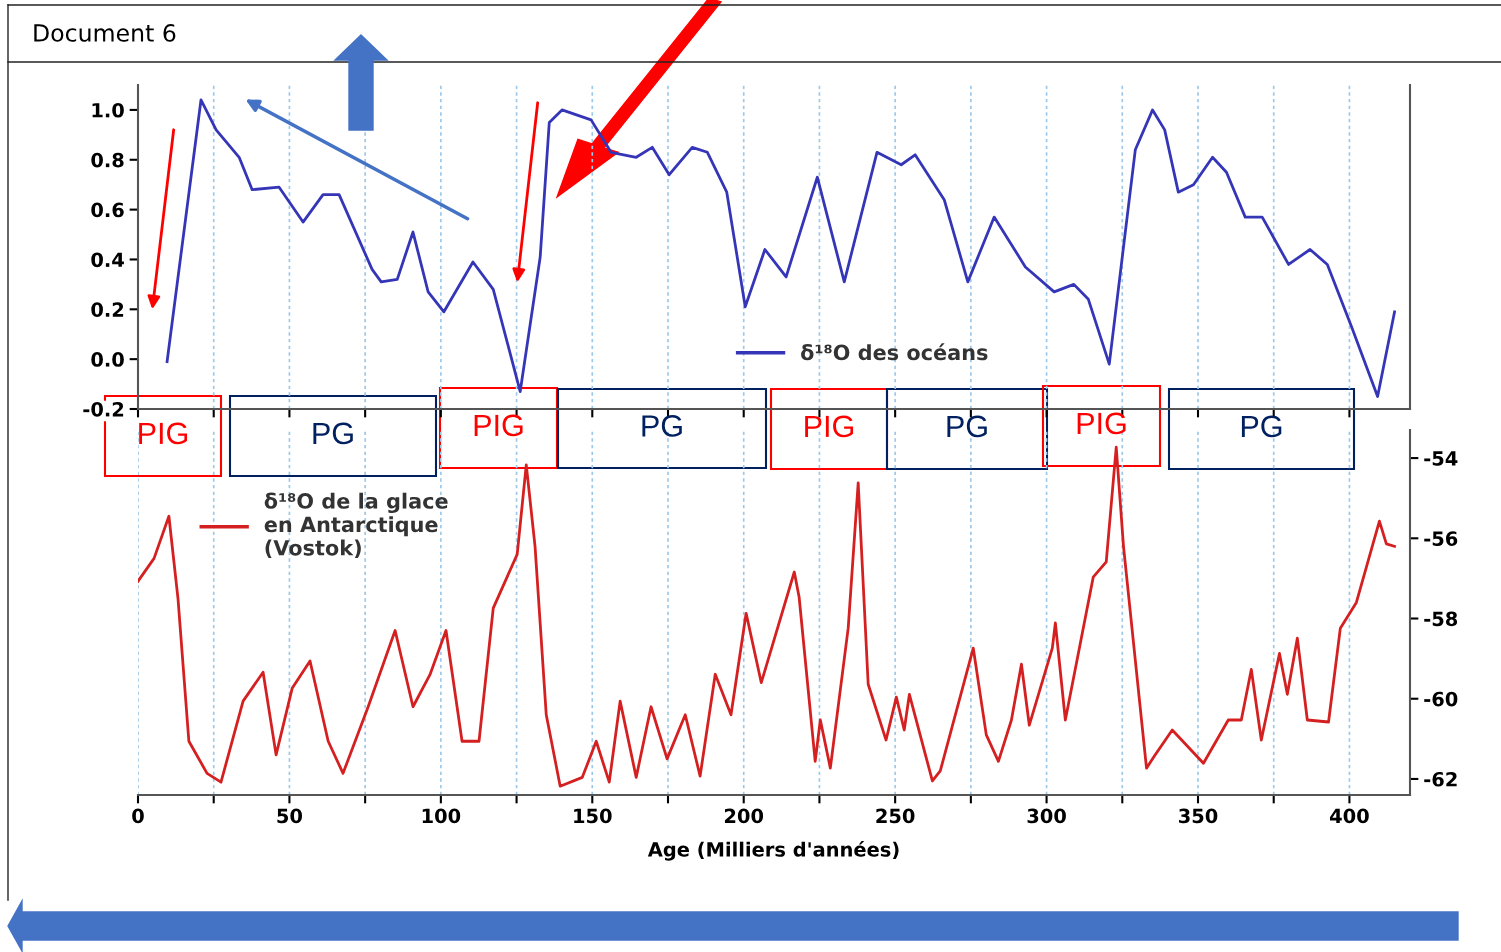 Image resolution: width=1501 pixels, height=952 pixels. I want to click on y-tick-label: 1.0, so click(108, 110).